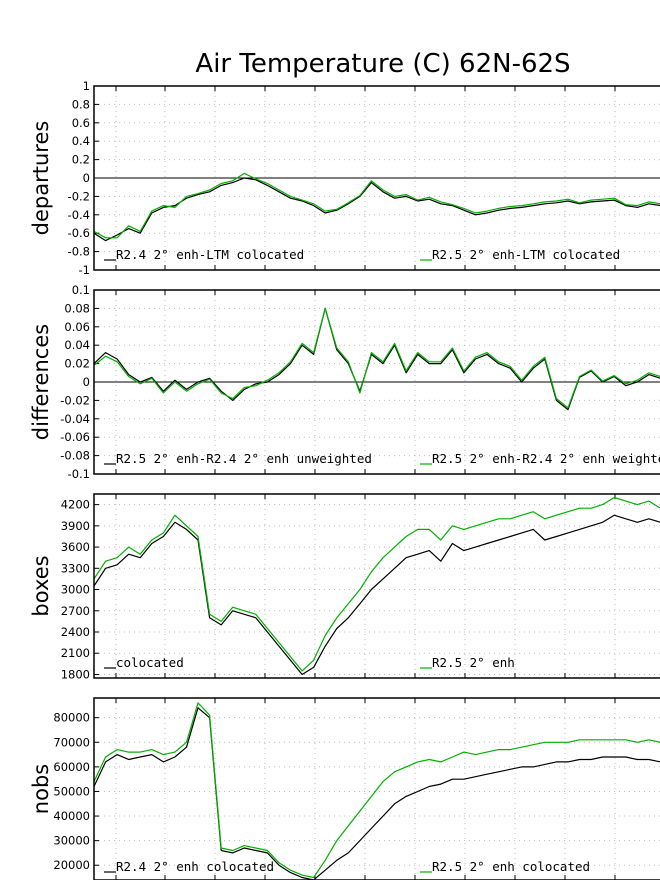 Image resolution: width=660 pixels, height=880 pixels. Describe the element at coordinates (79, 252) in the screenshot. I see `y-tick-label: -0.8` at that location.